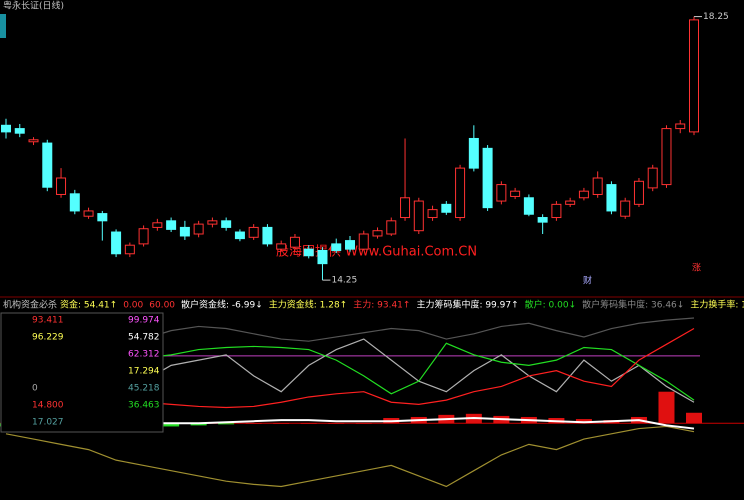 This screenshot has height=500, width=744. Describe the element at coordinates (48, 423) in the screenshot. I see `readout-value: 17.027` at that location.